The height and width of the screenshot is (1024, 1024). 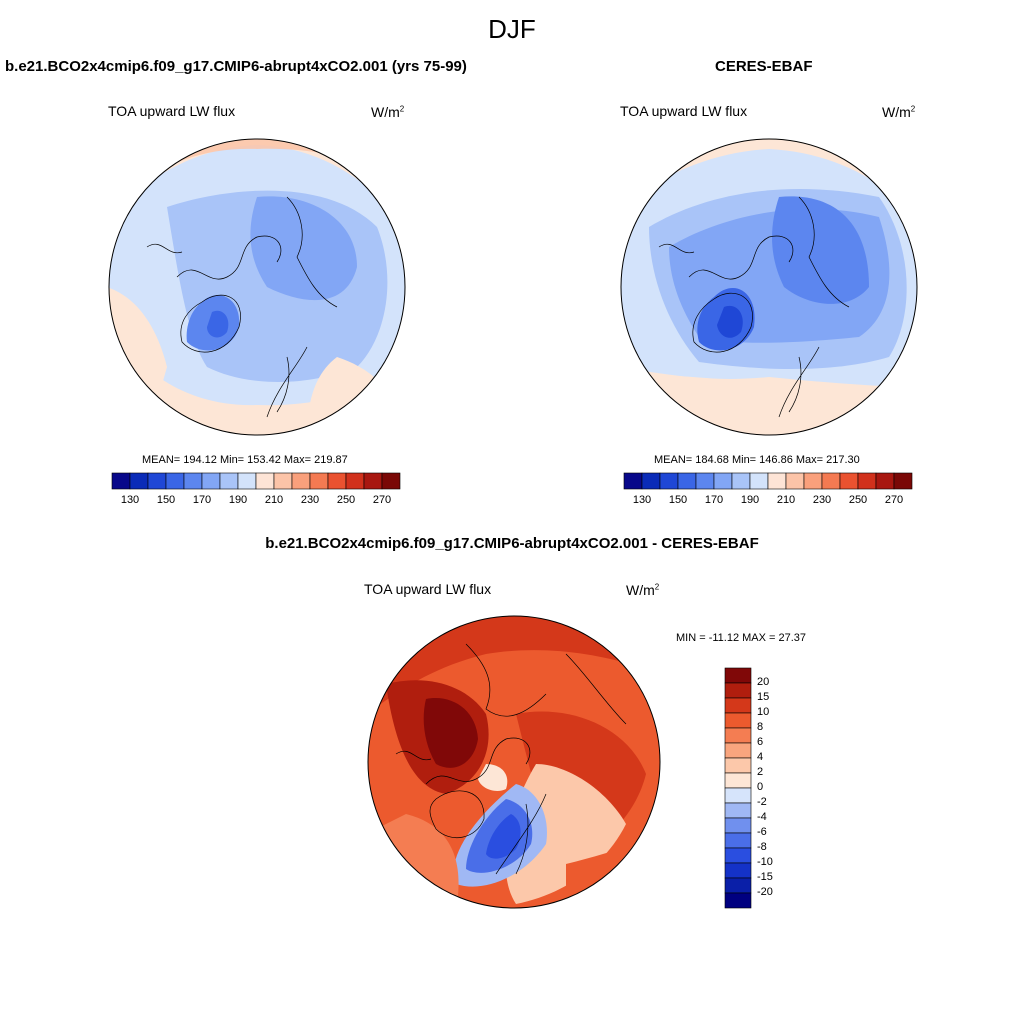 I want to click on diff-stats: MIN = -11.12 MAX = 27.37, so click(x=741, y=638).